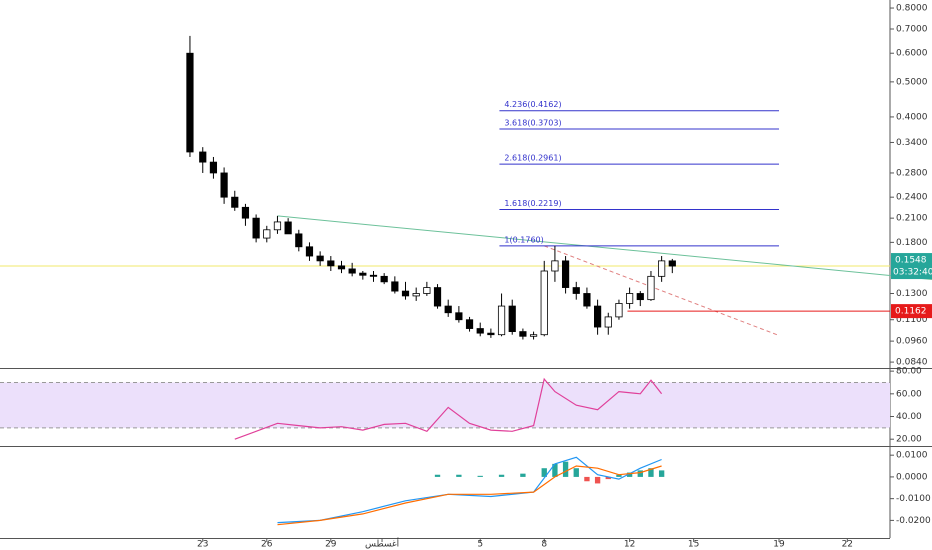  Describe the element at coordinates (267, 545) in the screenshot. I see `x-tick-label: 26` at that location.